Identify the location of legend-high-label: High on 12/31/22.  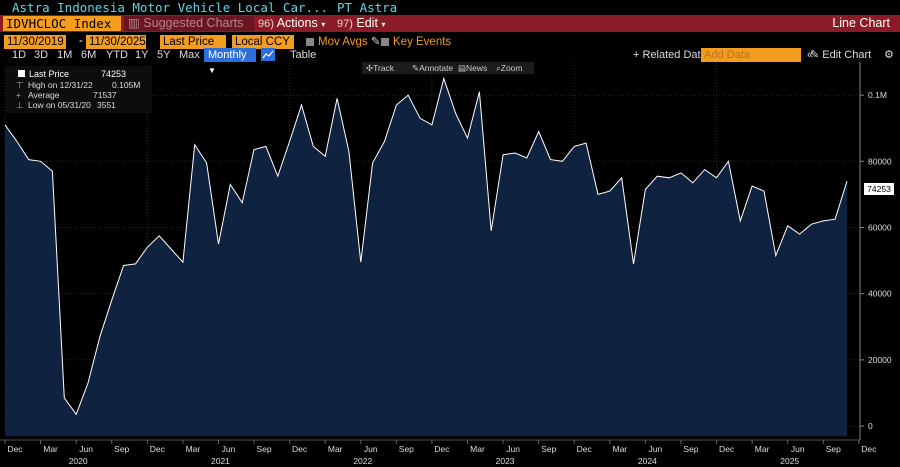
(60, 85).